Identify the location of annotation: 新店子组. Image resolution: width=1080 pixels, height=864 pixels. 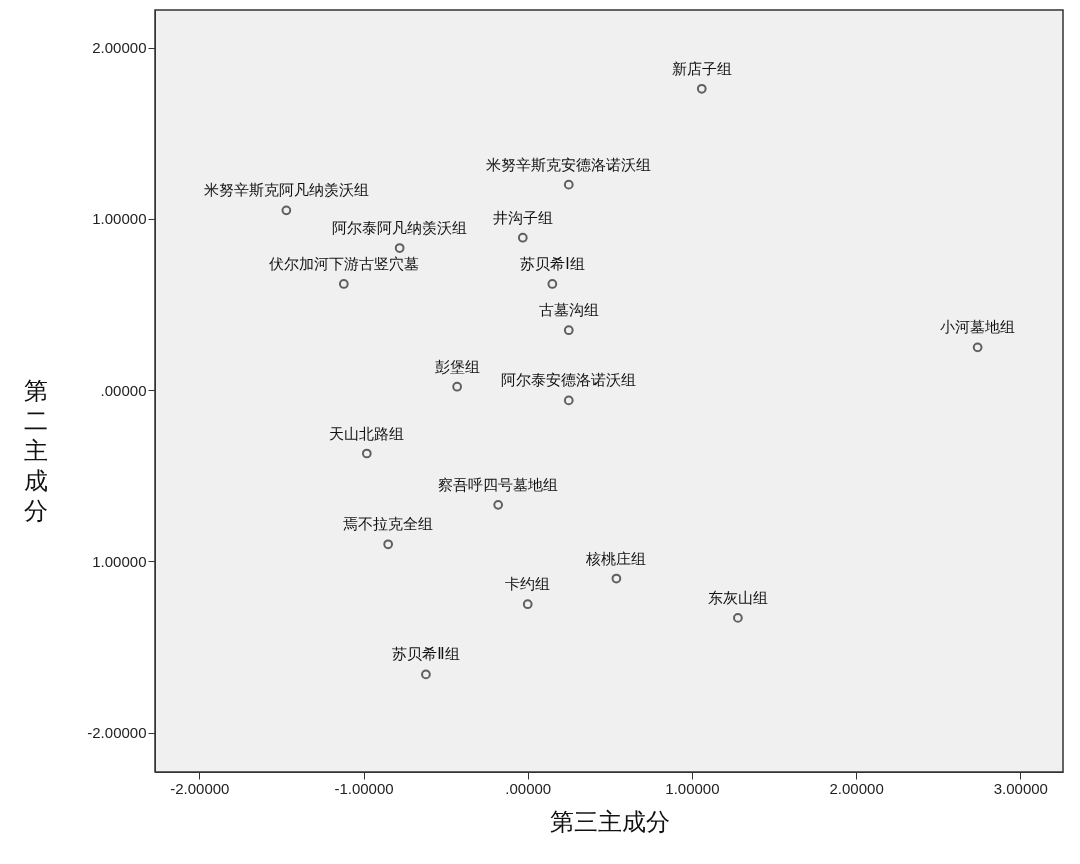
(701, 68).